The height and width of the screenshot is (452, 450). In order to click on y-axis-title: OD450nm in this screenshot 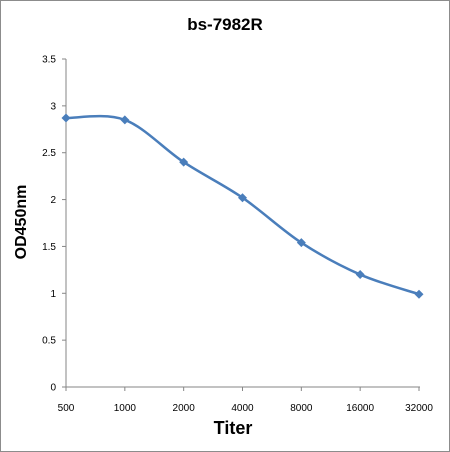, I will do `click(21, 222)`.